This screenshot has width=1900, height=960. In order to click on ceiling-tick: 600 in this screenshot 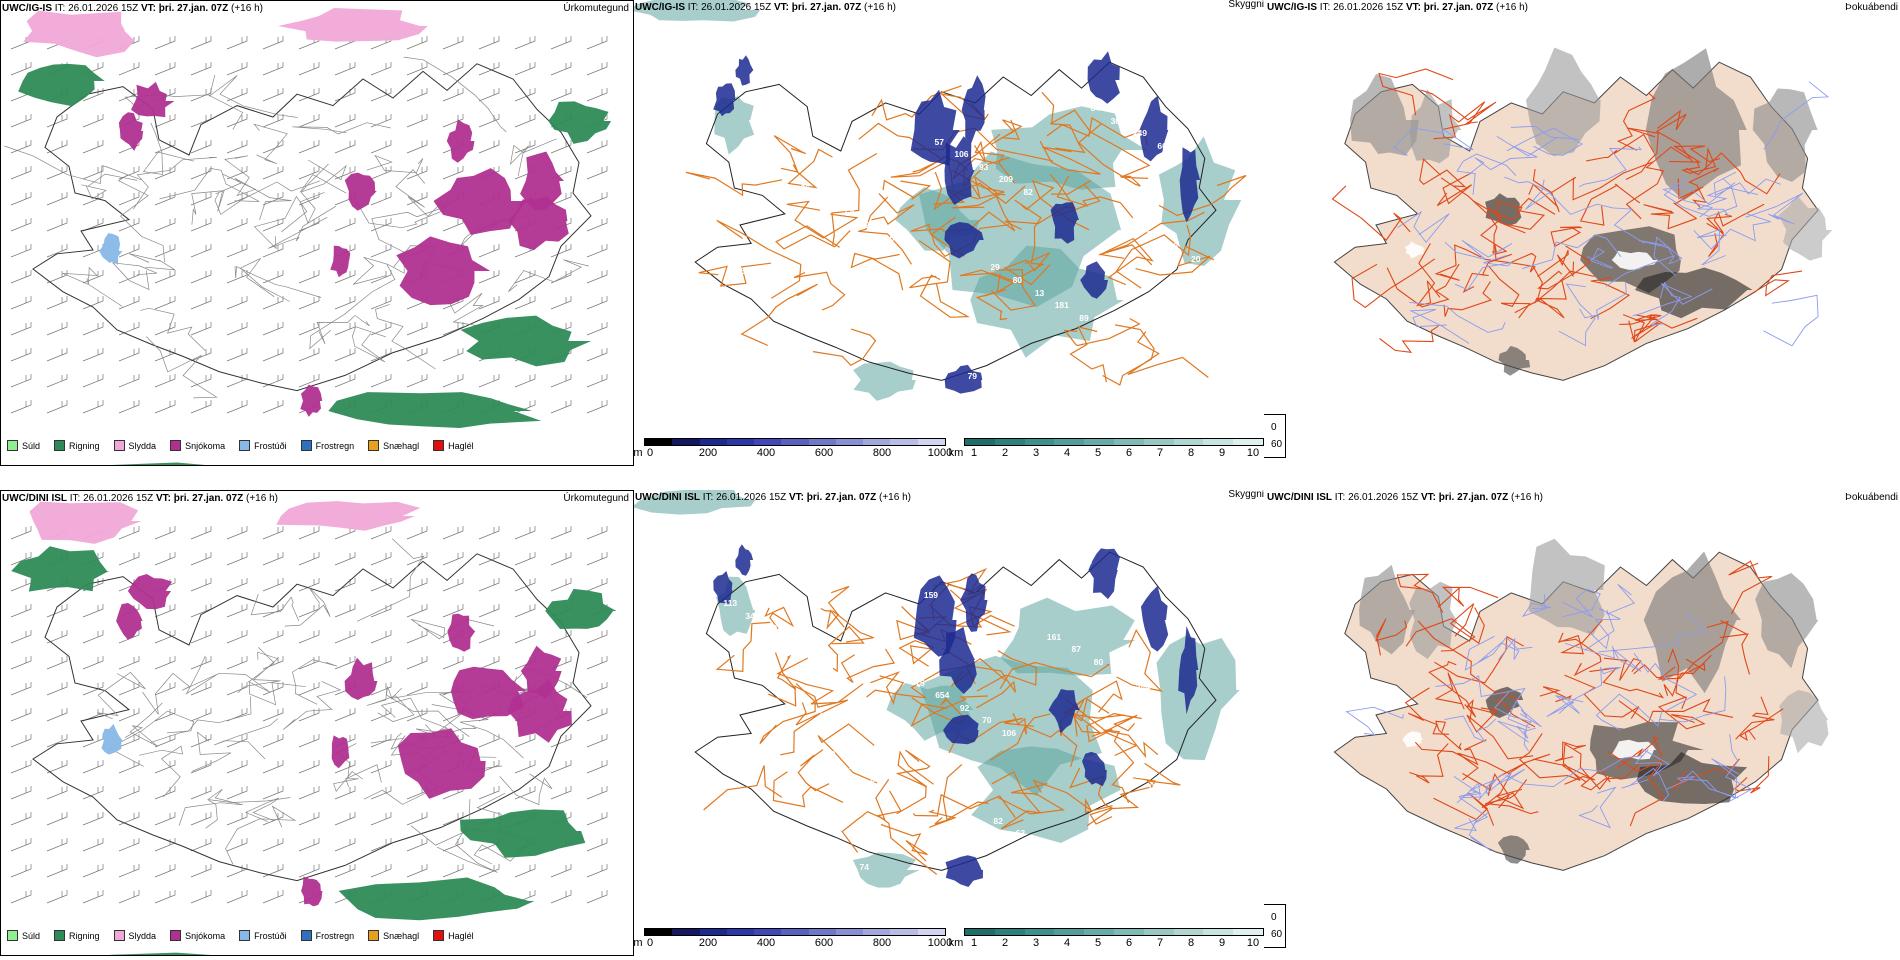, I will do `click(824, 453)`.